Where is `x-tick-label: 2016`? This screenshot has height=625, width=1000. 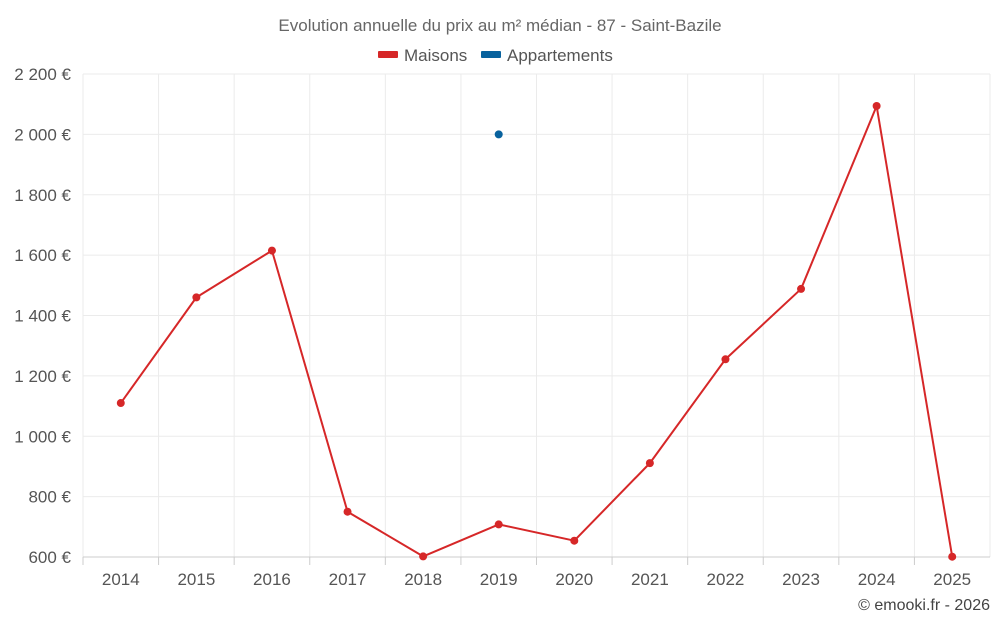 x-tick-label: 2016 is located at coordinates (272, 579).